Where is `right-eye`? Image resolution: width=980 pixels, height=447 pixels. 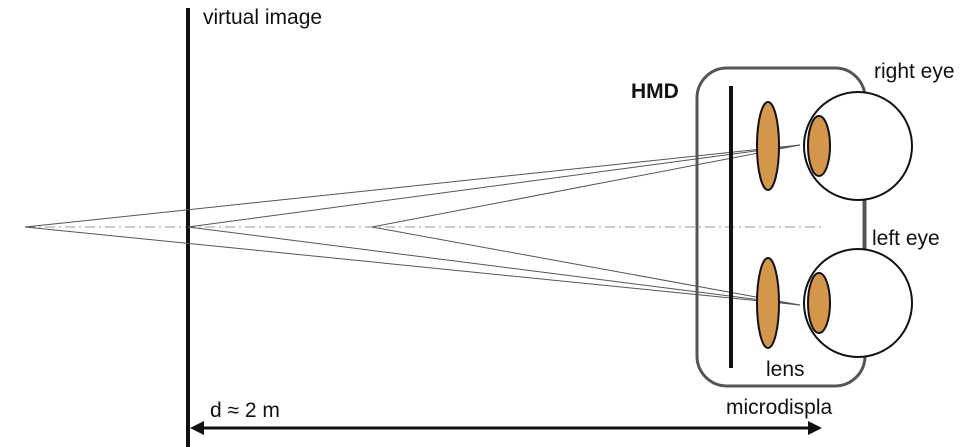
right-eye is located at coordinates (858, 146).